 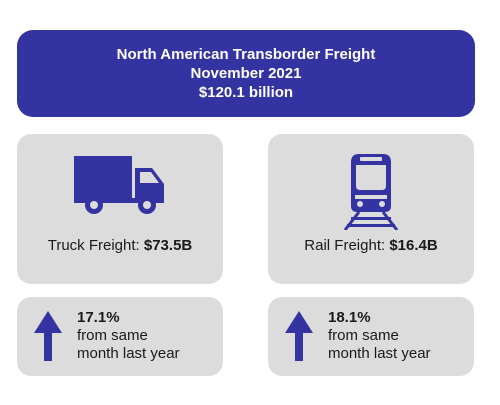 I want to click on header-period: November 2021, so click(x=246, y=73).